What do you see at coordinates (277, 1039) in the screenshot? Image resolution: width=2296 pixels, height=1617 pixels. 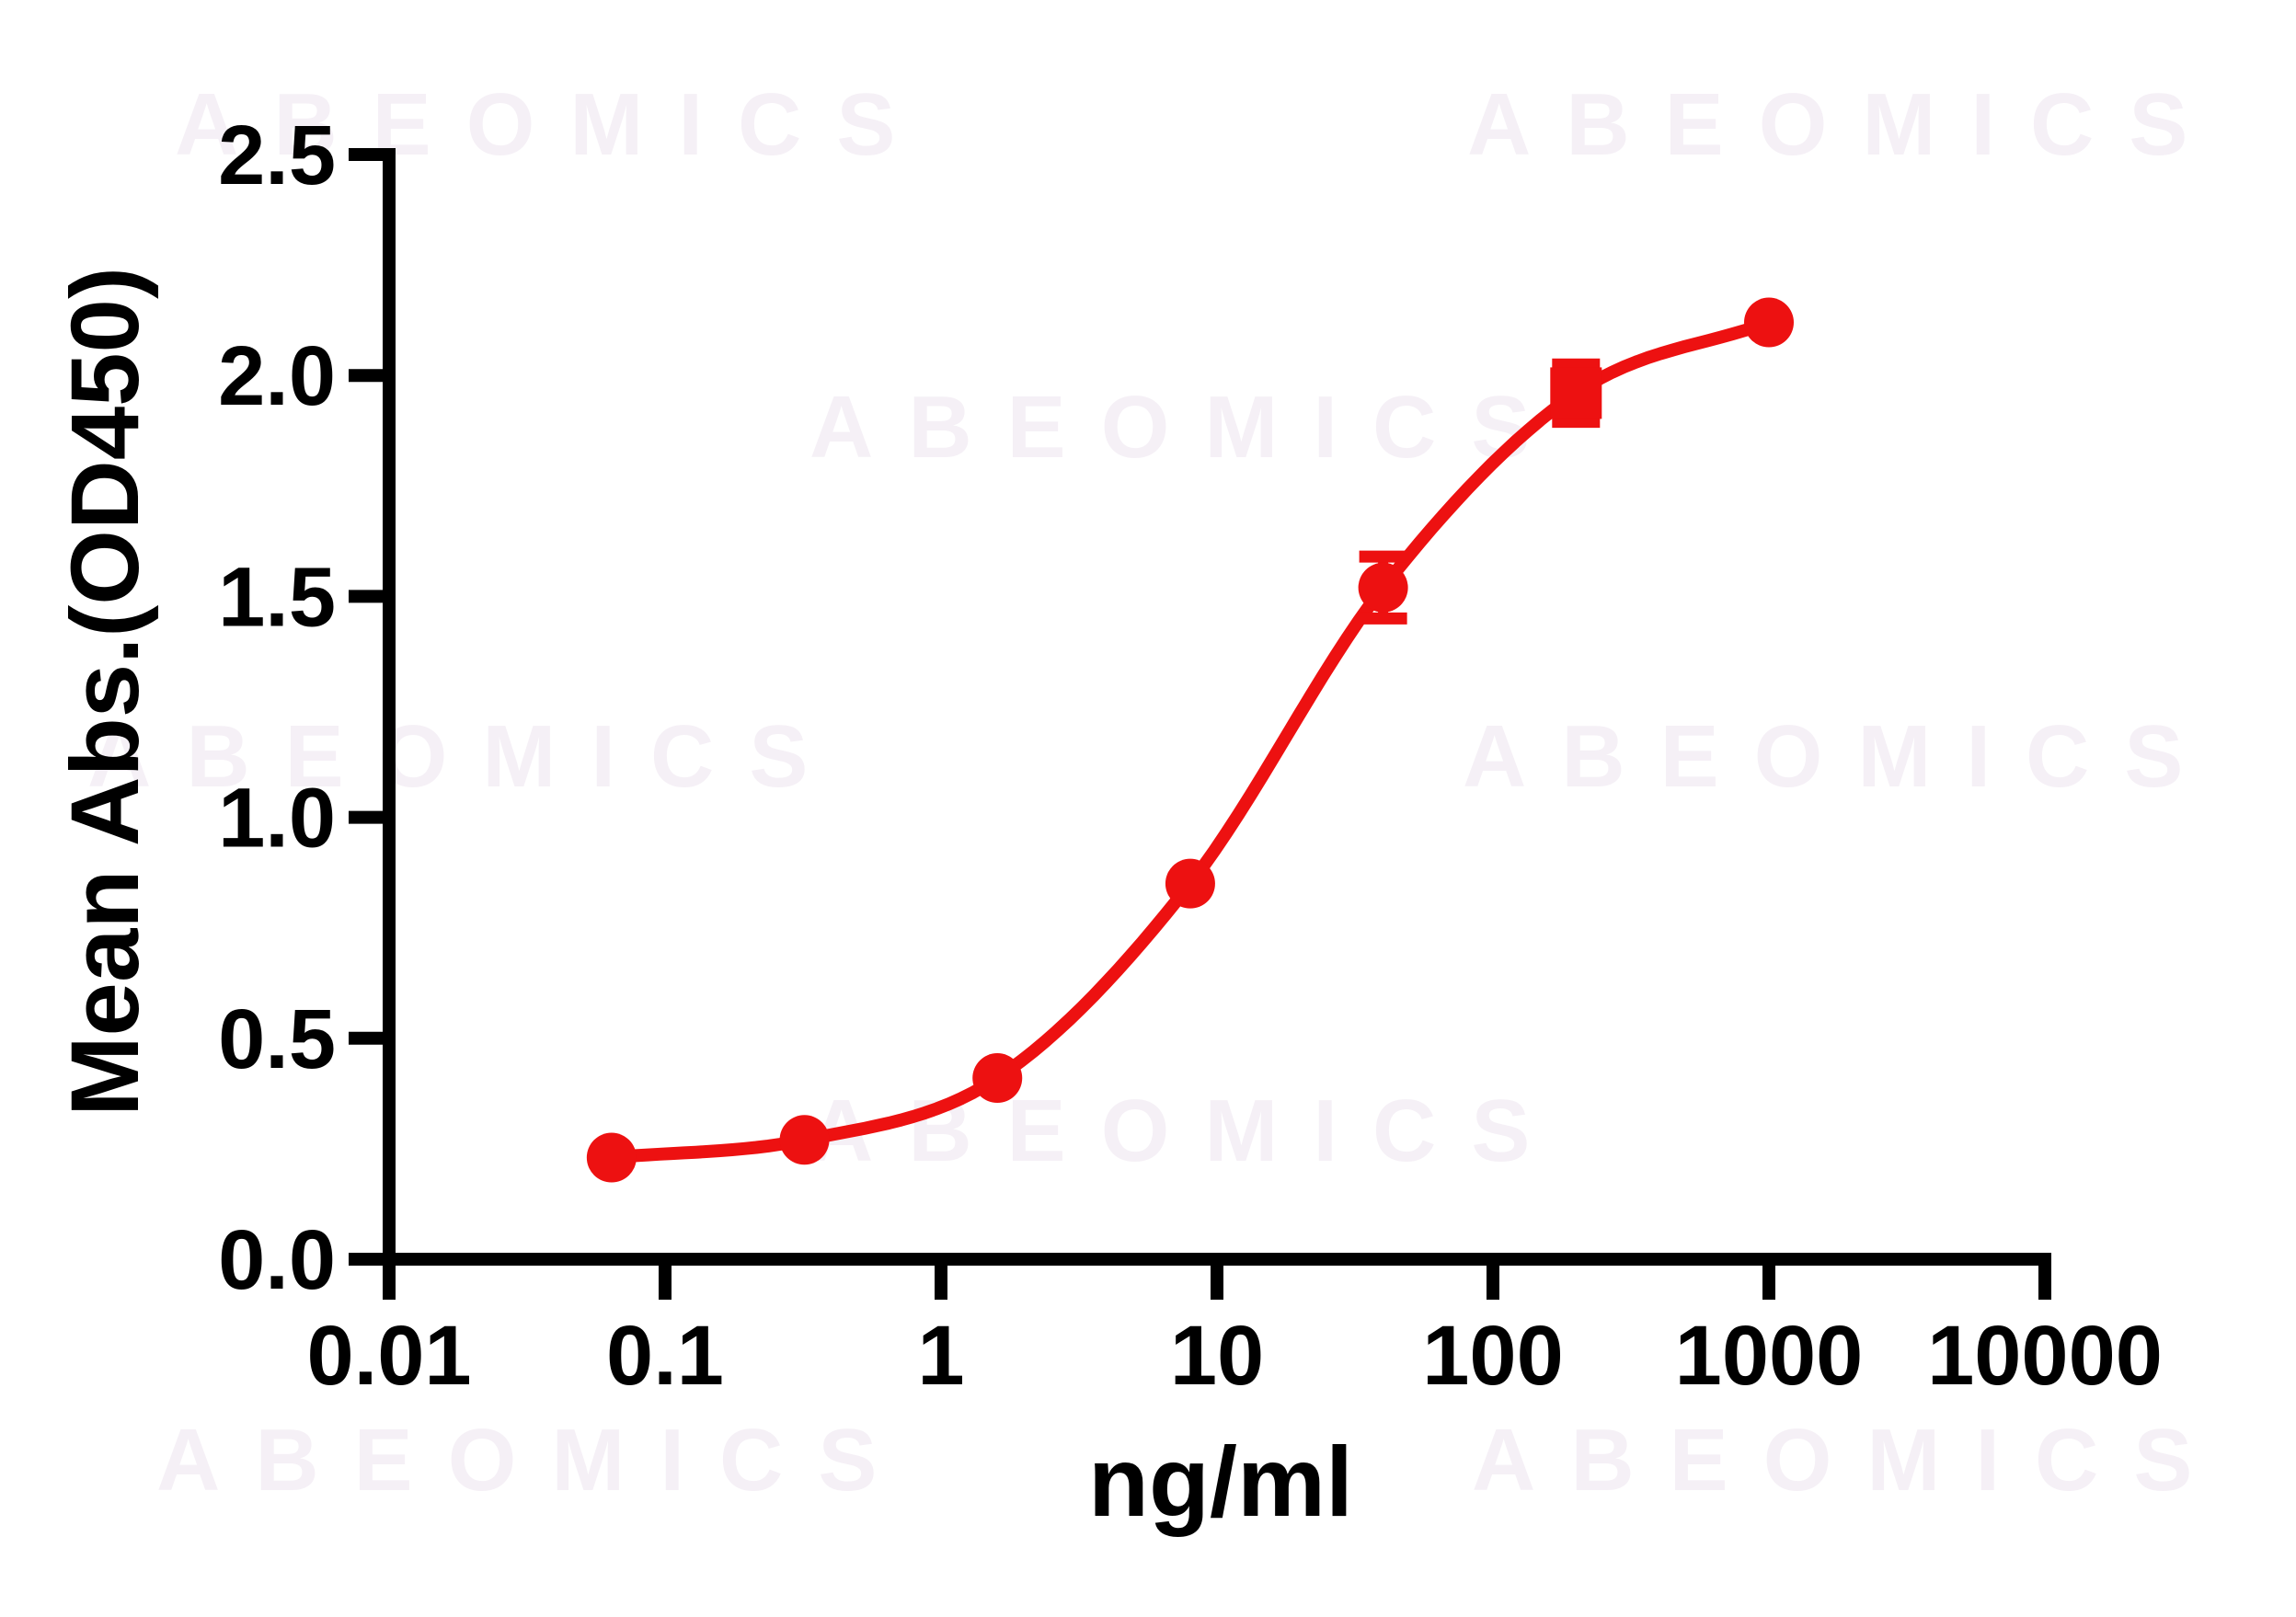 I see `y-tick-label: 0.5` at bounding box center [277, 1039].